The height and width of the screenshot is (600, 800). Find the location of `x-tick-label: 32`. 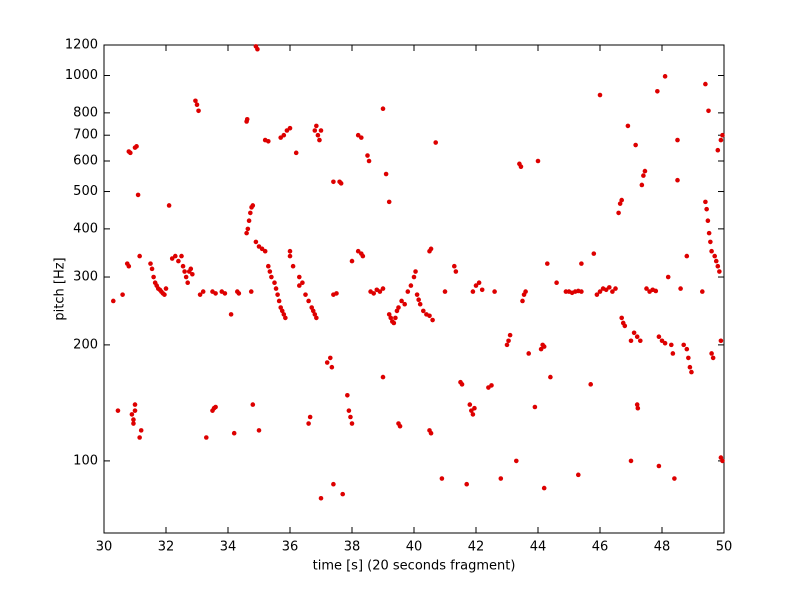

x-tick-label: 32 is located at coordinates (166, 547).